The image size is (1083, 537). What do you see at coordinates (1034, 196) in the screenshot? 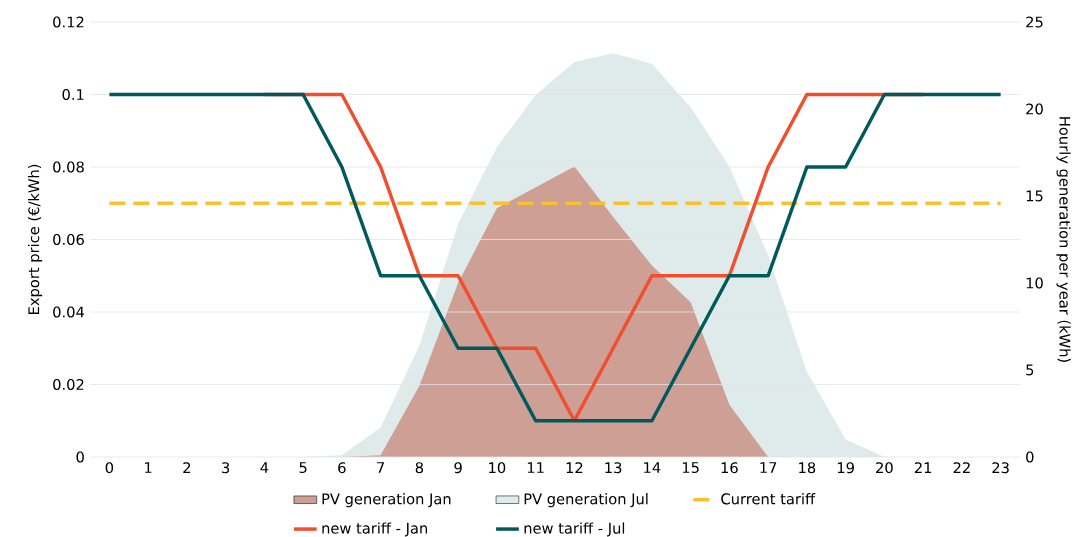
I see `y2-tick-label: 15` at bounding box center [1034, 196].